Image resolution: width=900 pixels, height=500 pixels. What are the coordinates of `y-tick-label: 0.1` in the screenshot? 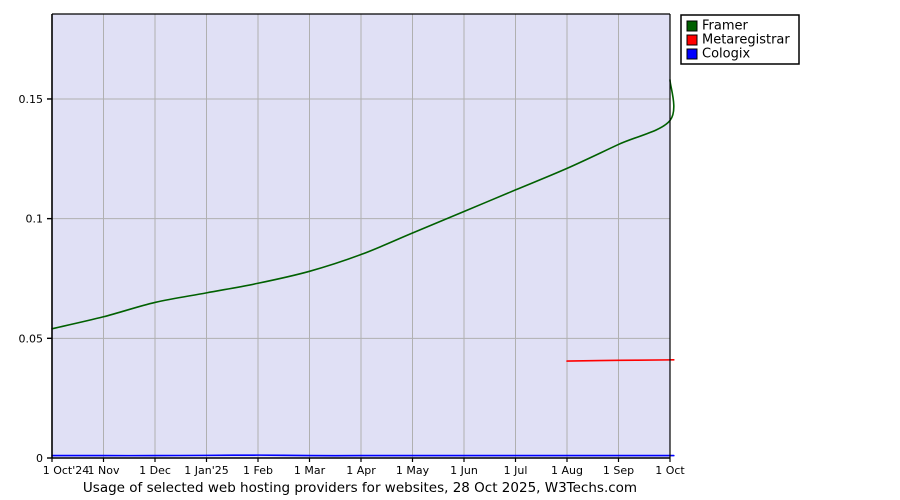 It's located at (35, 219).